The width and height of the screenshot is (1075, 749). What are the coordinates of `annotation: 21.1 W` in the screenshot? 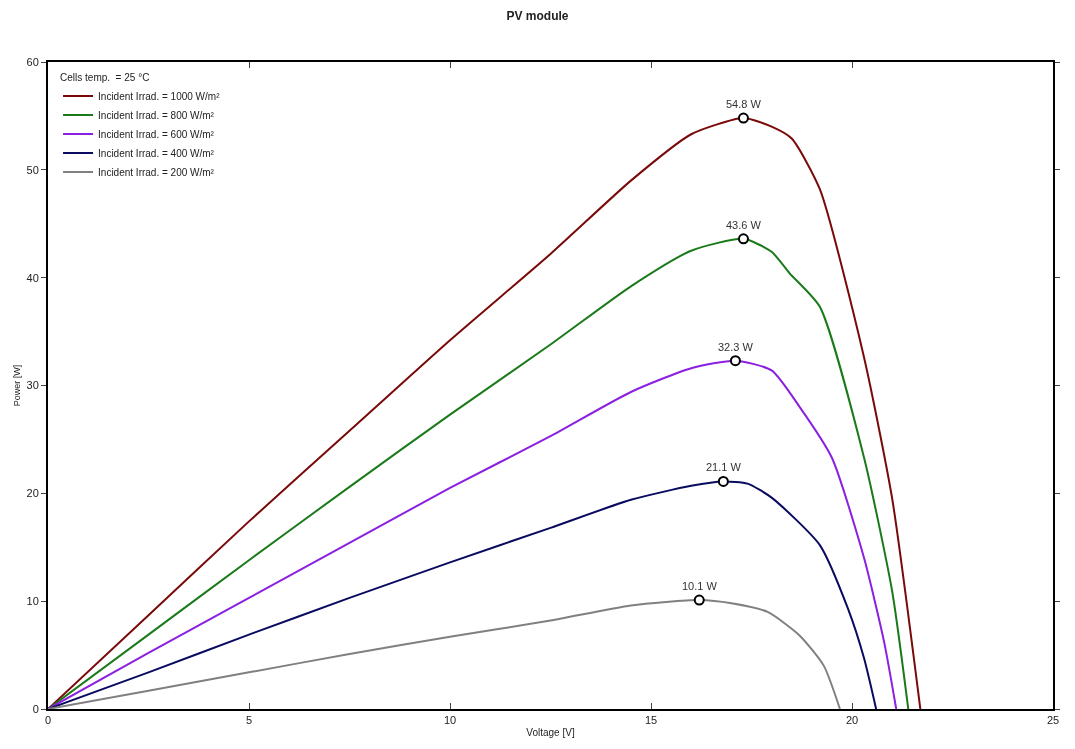 It's located at (724, 467).